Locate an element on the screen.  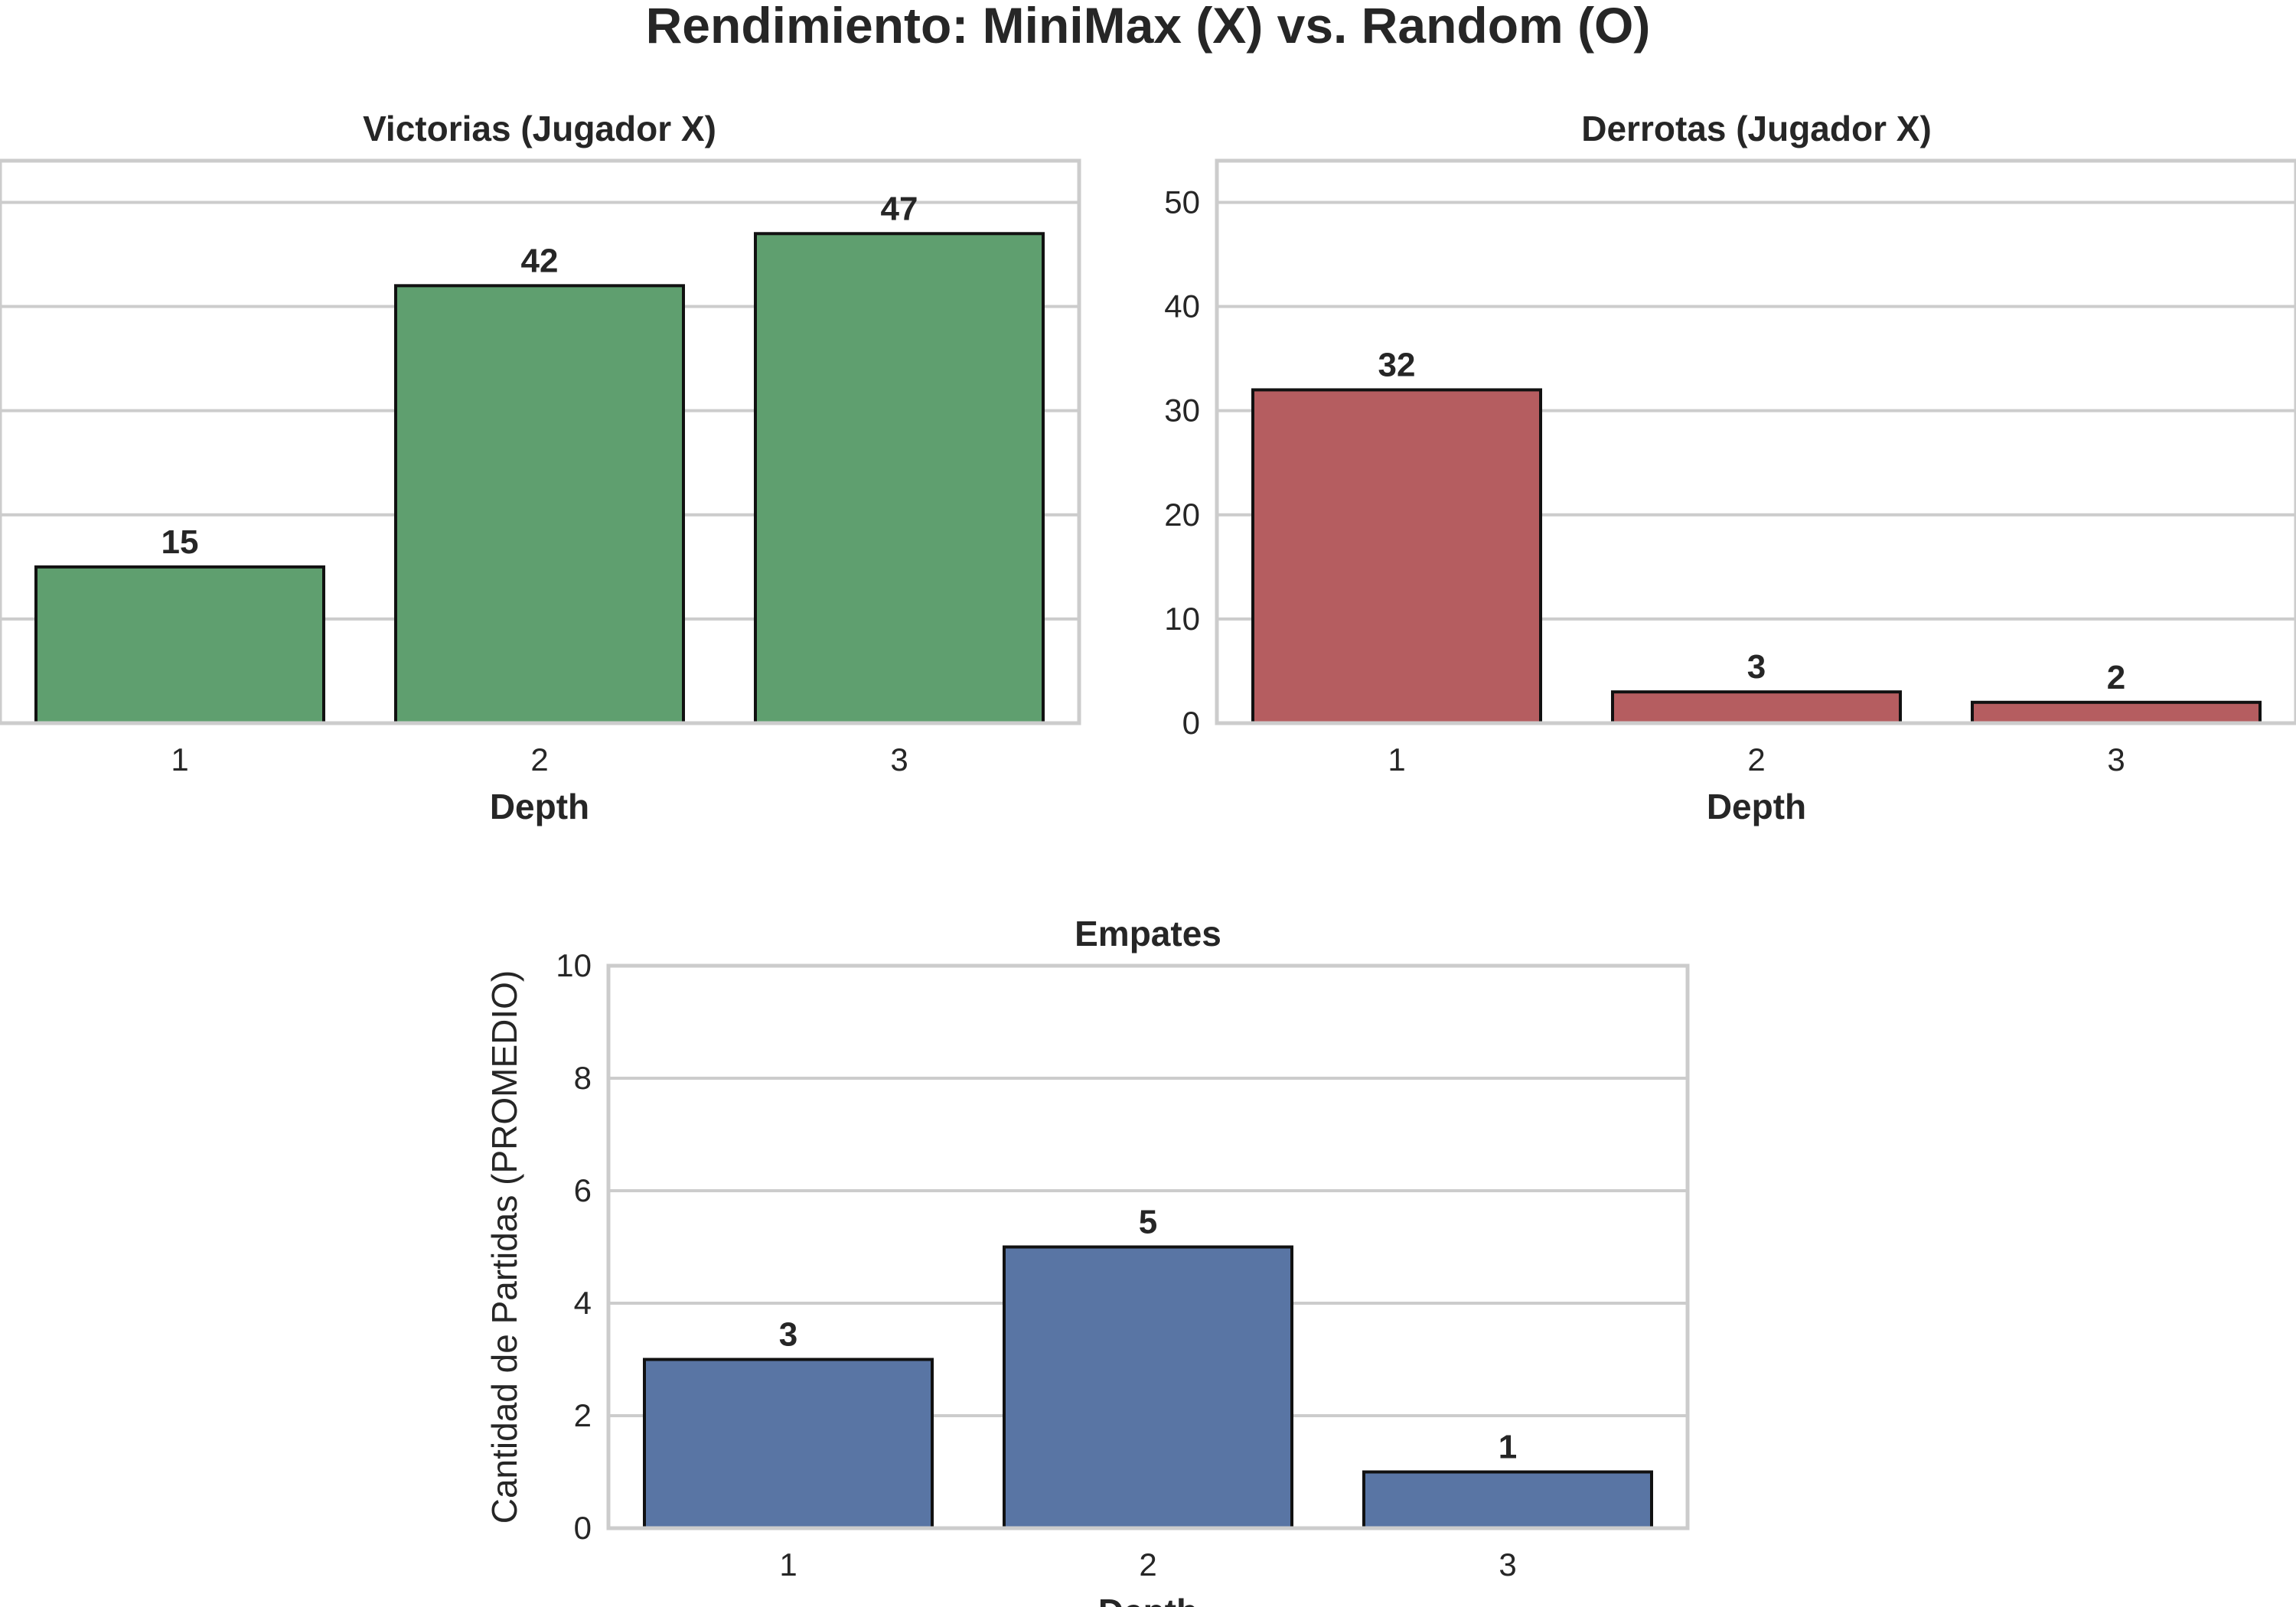
data-label: 15 is located at coordinates (180, 542).